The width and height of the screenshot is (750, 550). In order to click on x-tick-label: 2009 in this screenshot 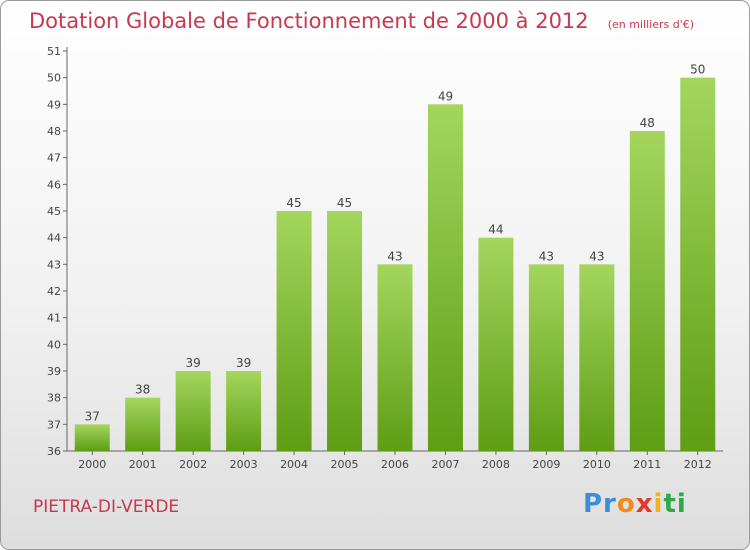, I will do `click(546, 464)`.